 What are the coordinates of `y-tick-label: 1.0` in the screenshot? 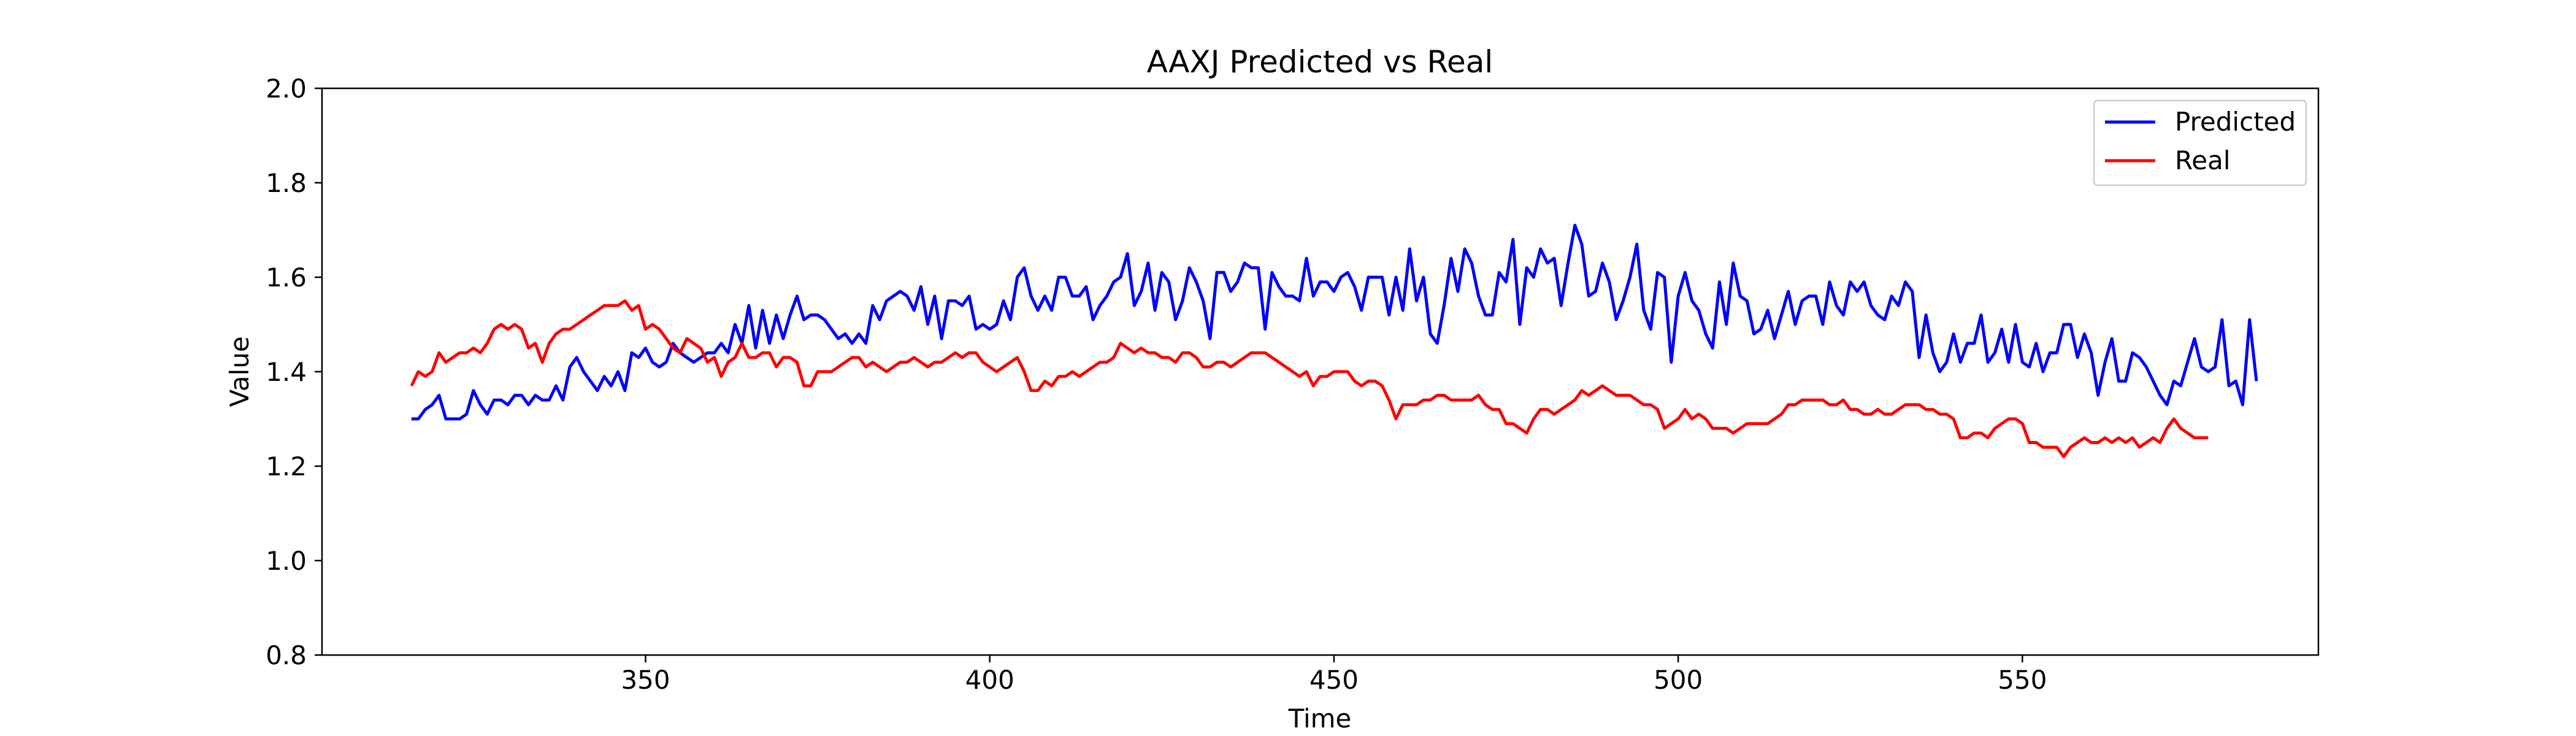 It's located at (286, 561).